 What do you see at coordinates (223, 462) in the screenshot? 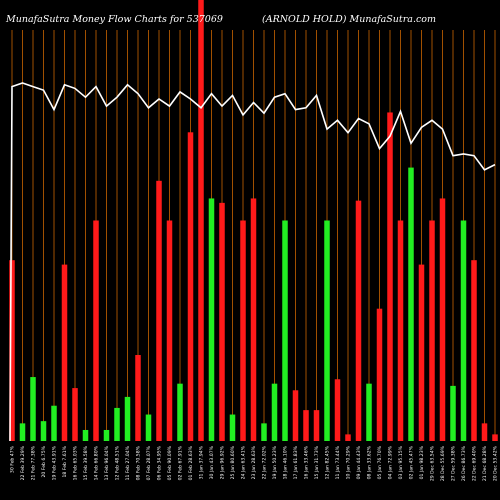
I see `x-tick-label: 29 Jan 96.92%` at bounding box center [223, 462].